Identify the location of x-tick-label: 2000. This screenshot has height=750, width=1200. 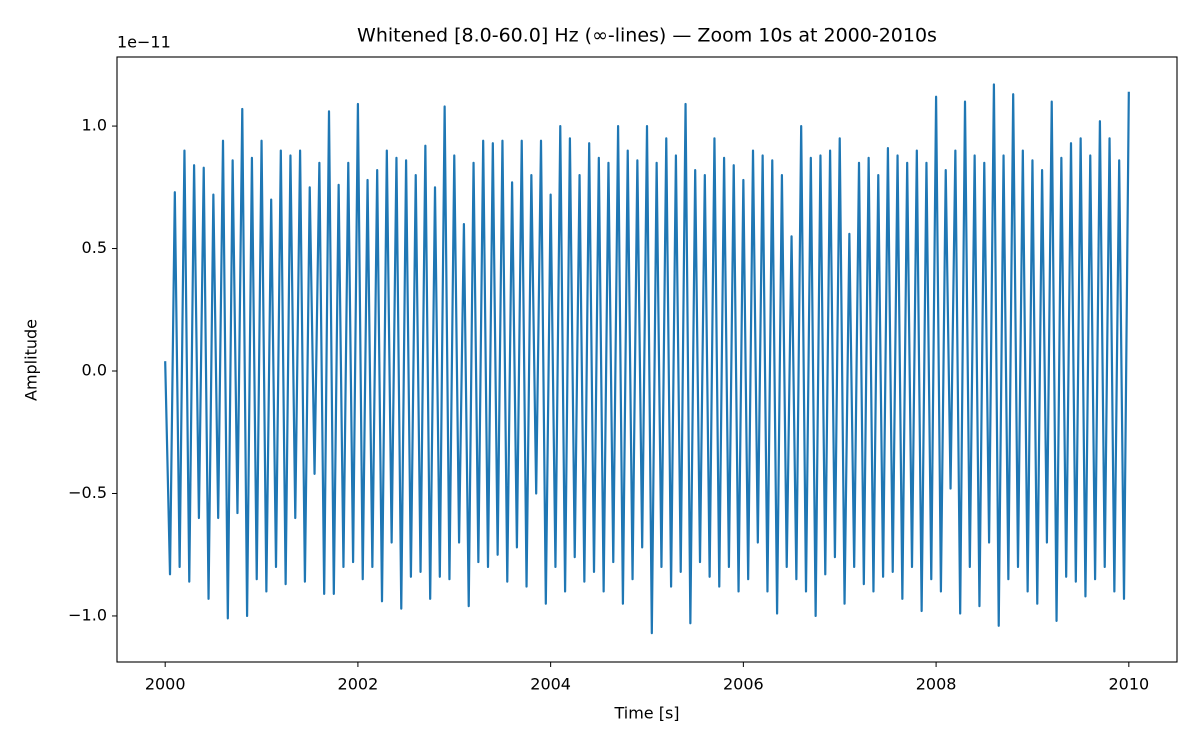
(165, 684).